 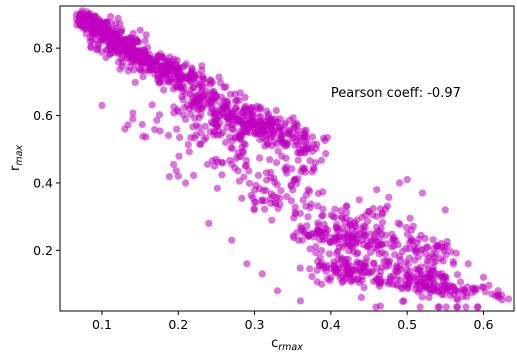 I want to click on y-tick-label: 0.8, so click(x=43, y=48).